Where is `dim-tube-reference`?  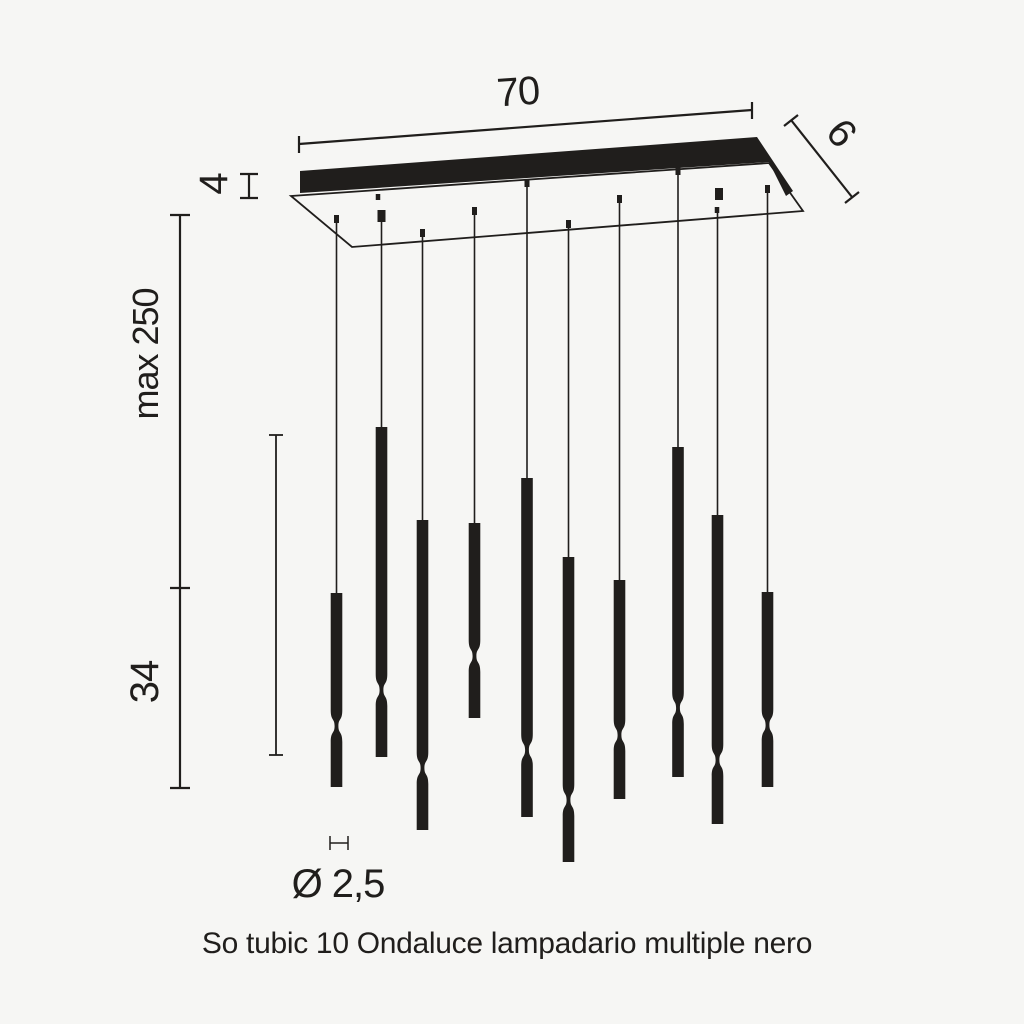 dim-tube-reference is located at coordinates (276, 595).